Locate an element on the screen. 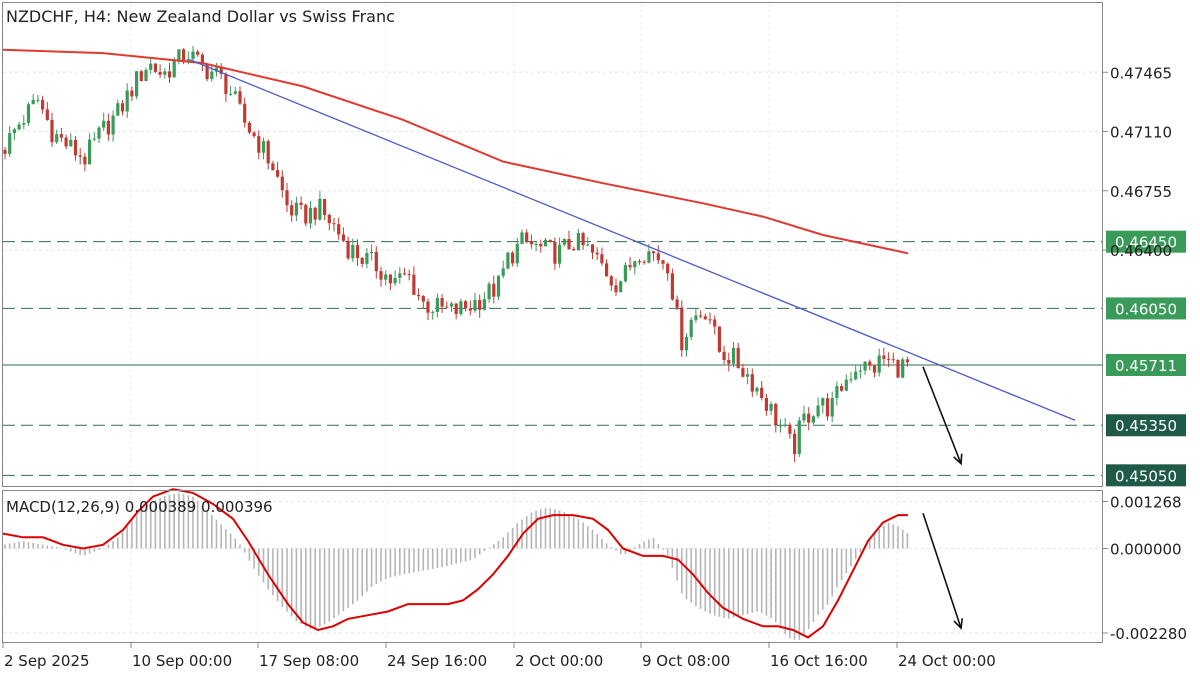  macd-y-axis: 0.001268 0.000000 -0.002280 is located at coordinates (1145, 568).